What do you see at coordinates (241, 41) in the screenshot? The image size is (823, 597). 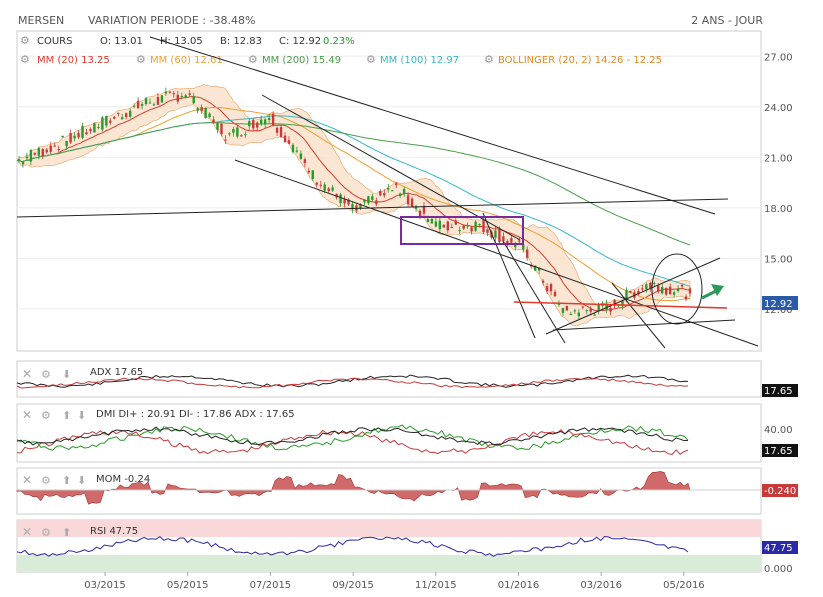 I see `ohlc-low: B: 12.83` at bounding box center [241, 41].